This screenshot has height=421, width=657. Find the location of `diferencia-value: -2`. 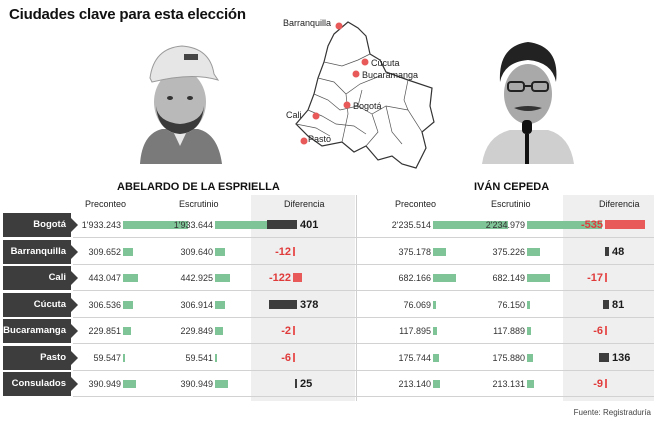

diferencia-value: -2 is located at coordinates (286, 331).